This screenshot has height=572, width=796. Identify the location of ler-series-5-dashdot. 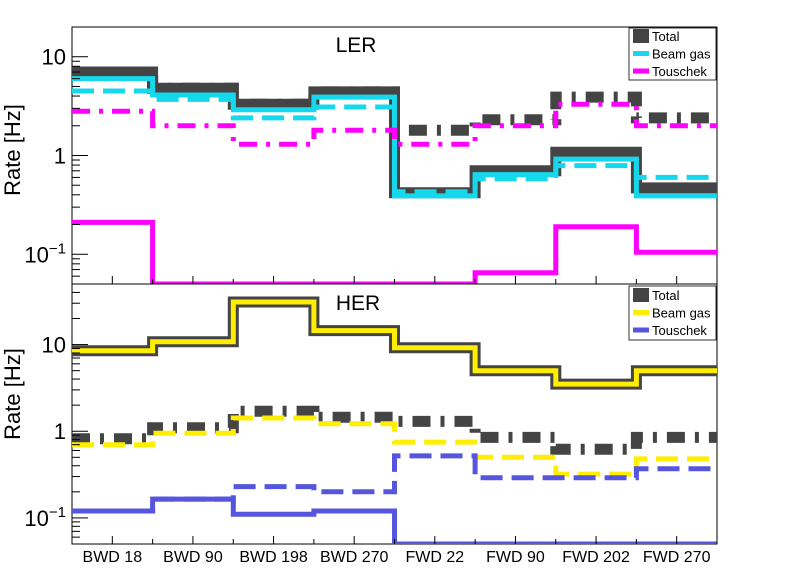
(394, 124).